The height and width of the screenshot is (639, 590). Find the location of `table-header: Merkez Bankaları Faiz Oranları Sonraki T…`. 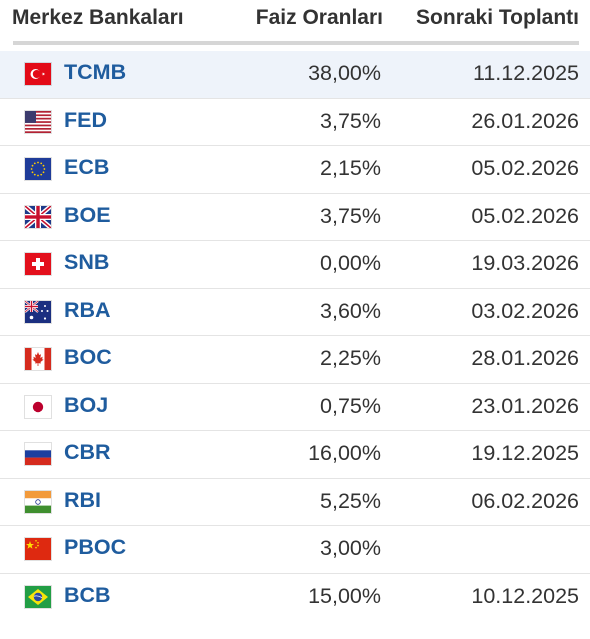

table-header: Merkez Bankaları Faiz Oranları Sonraki T… is located at coordinates (295, 23).